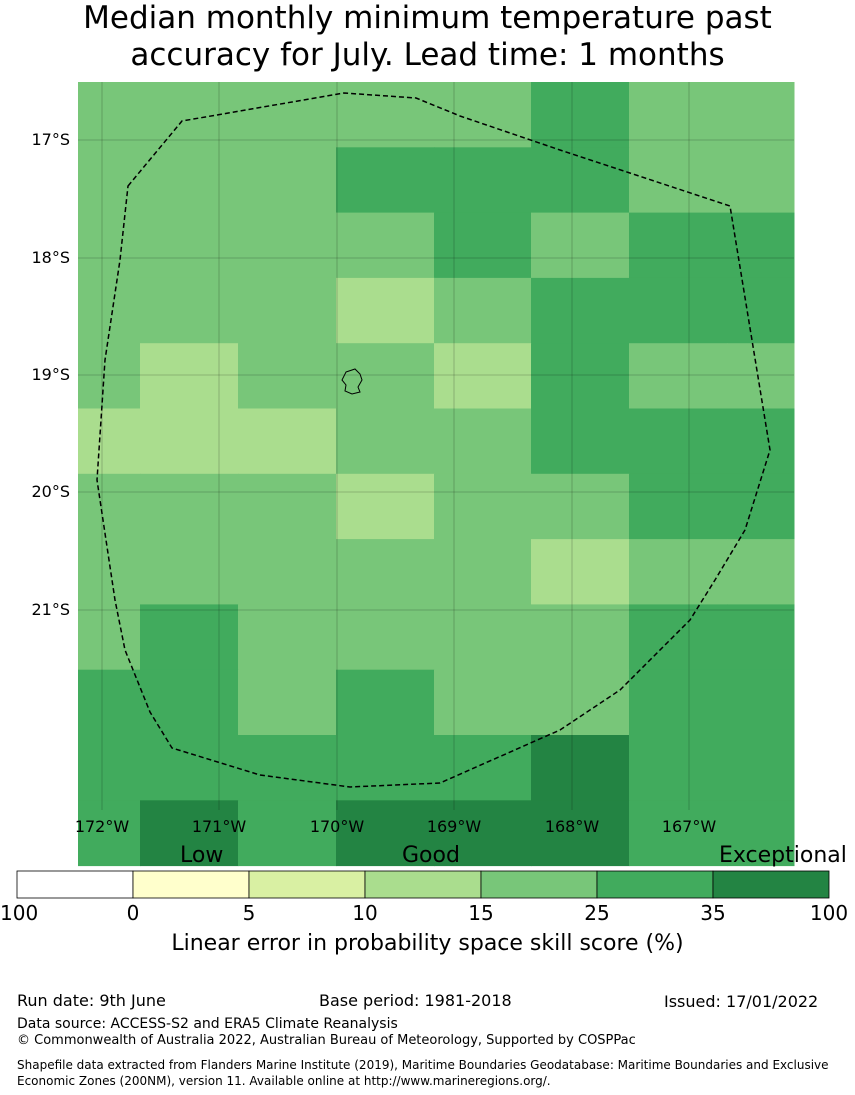 Image resolution: width=855 pixels, height=1095 pixels. What do you see at coordinates (454, 826) in the screenshot?
I see `lon-label: 169°W` at bounding box center [454, 826].